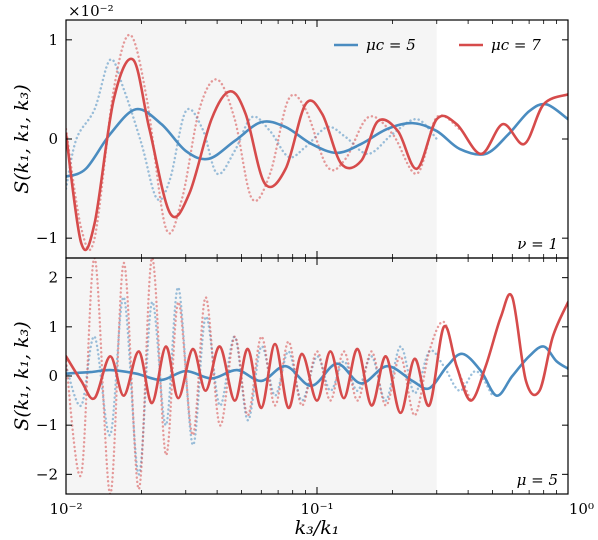 The height and width of the screenshot is (540, 598). What do you see at coordinates (537, 244) in the screenshot?
I see `top-annotation: ν = 1` at bounding box center [537, 244].